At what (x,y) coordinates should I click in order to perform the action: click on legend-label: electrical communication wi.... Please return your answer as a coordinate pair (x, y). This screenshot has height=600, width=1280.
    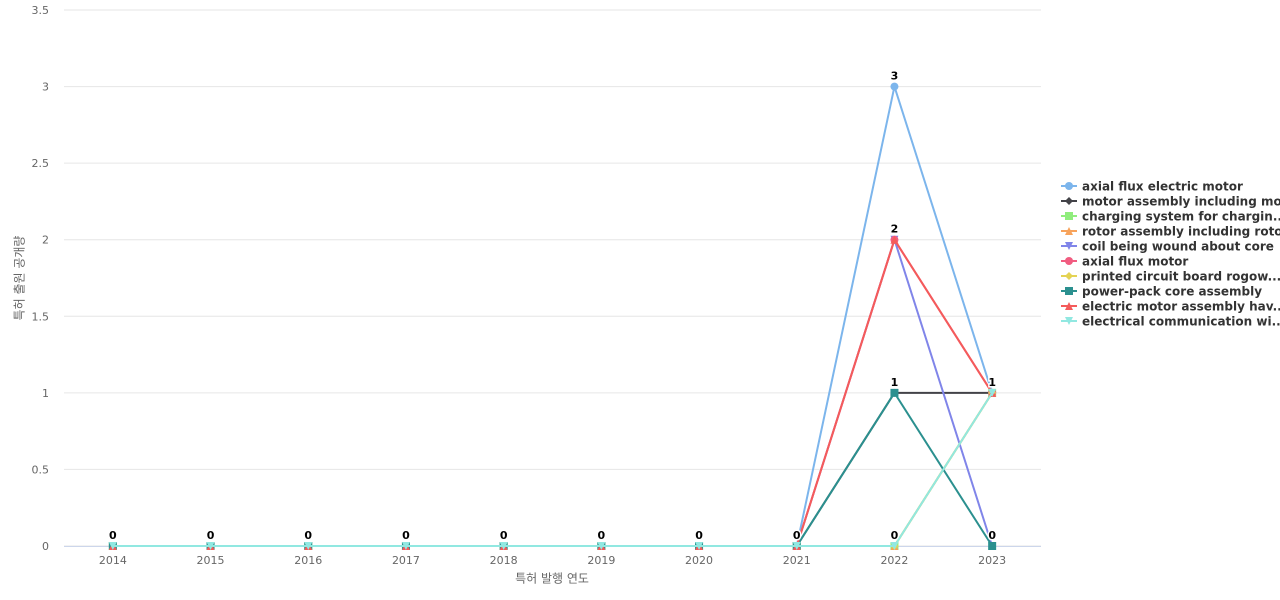
    Looking at the image, I should click on (1181, 322).